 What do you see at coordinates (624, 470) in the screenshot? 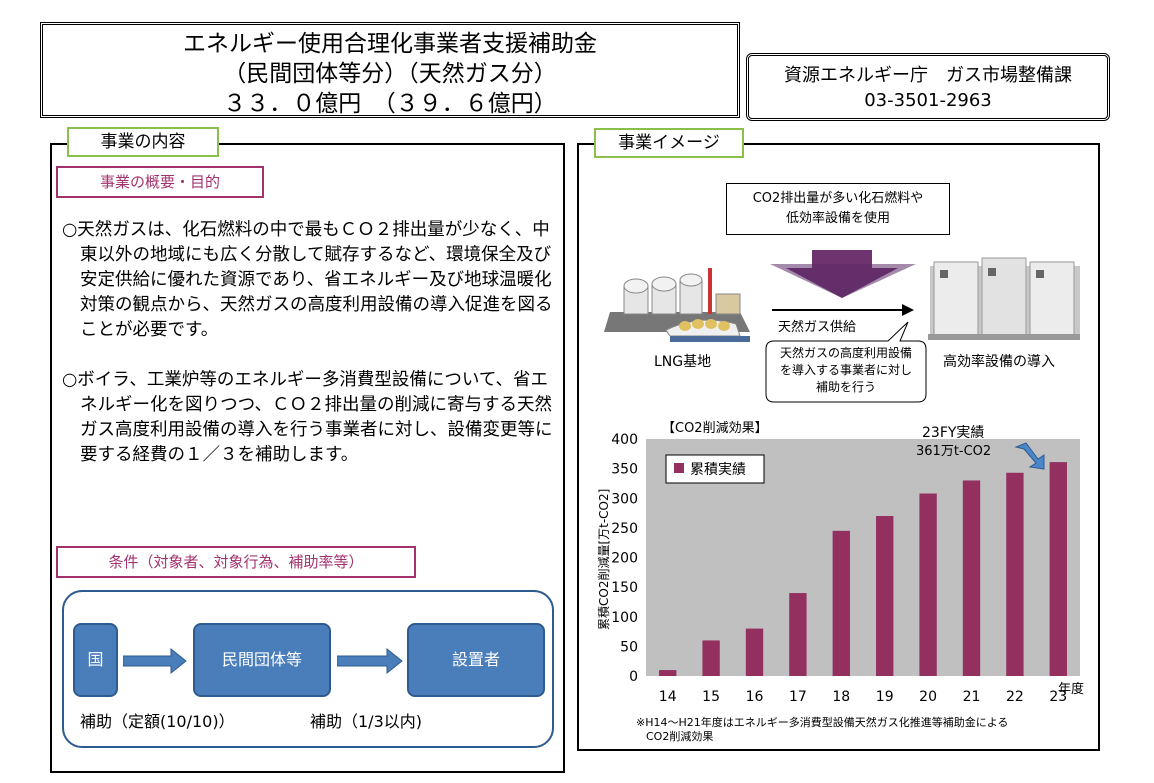
I see `y-tick-label: 350` at bounding box center [624, 470].